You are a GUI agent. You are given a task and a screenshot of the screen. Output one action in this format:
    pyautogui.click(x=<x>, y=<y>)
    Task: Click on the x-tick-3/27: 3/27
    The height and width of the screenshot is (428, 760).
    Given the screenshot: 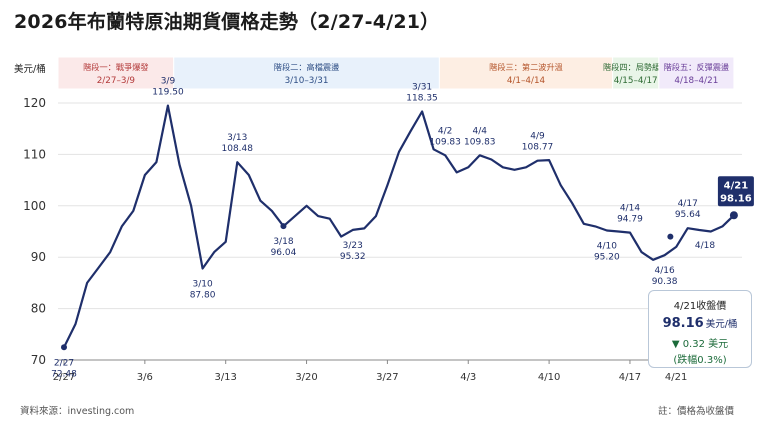 What is the action you would take?
    pyautogui.click(x=387, y=377)
    